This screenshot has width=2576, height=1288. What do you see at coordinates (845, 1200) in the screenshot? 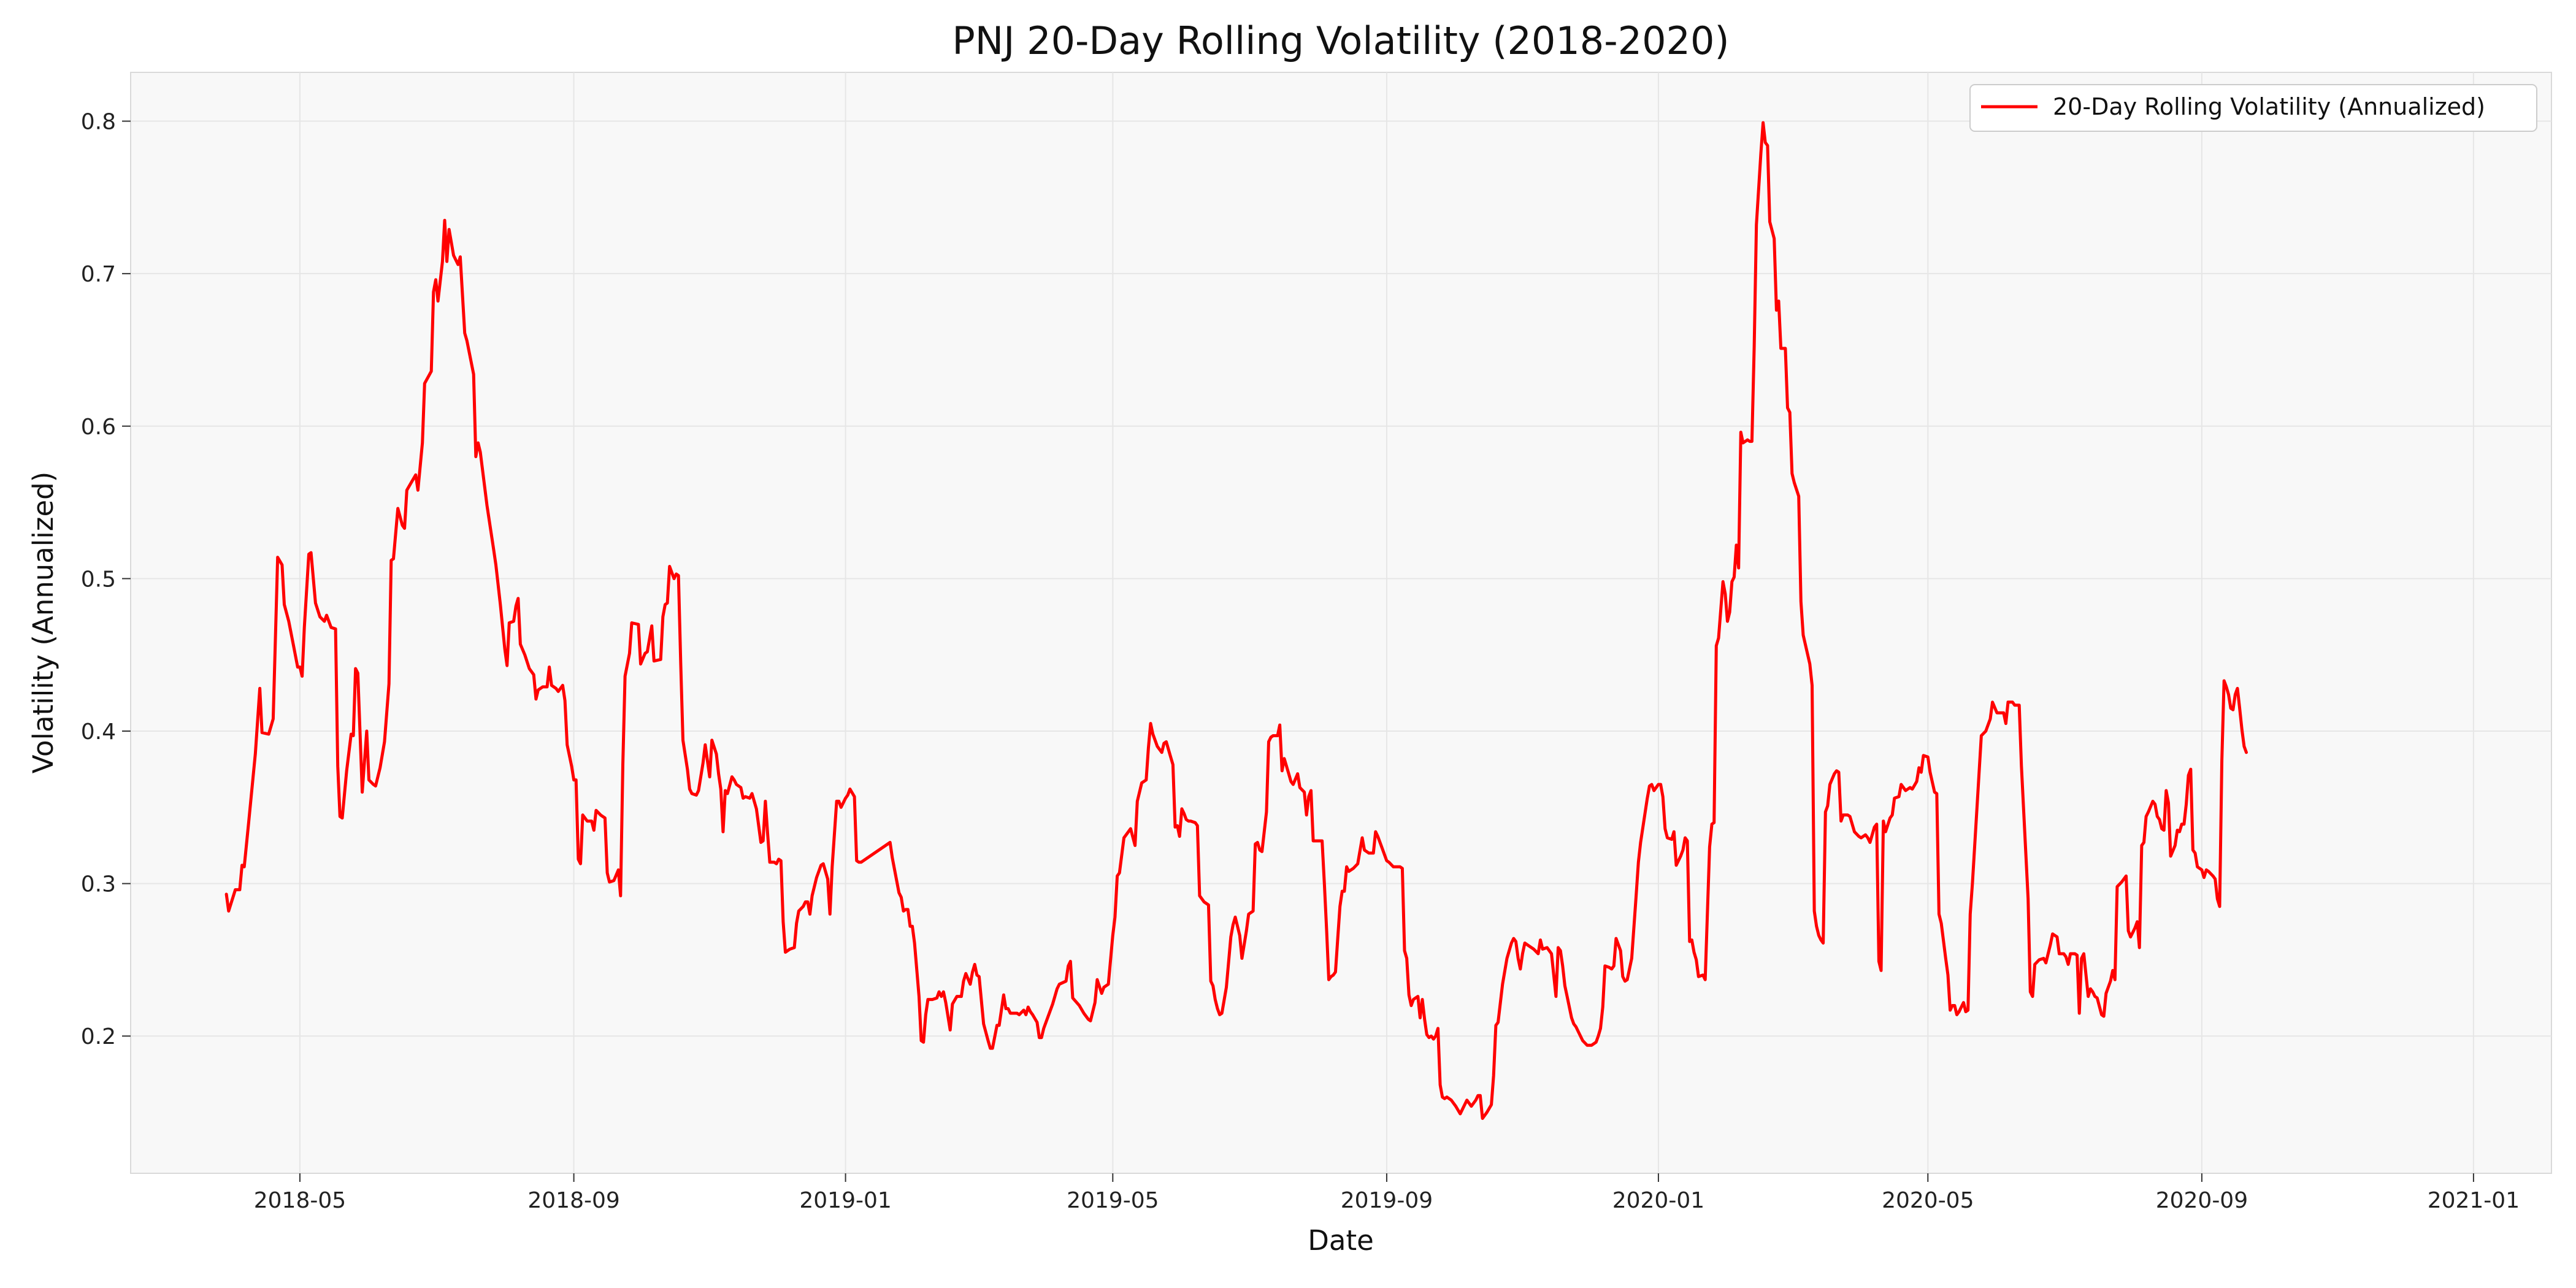
I see `x-tick-label: 2019-01` at bounding box center [845, 1200].